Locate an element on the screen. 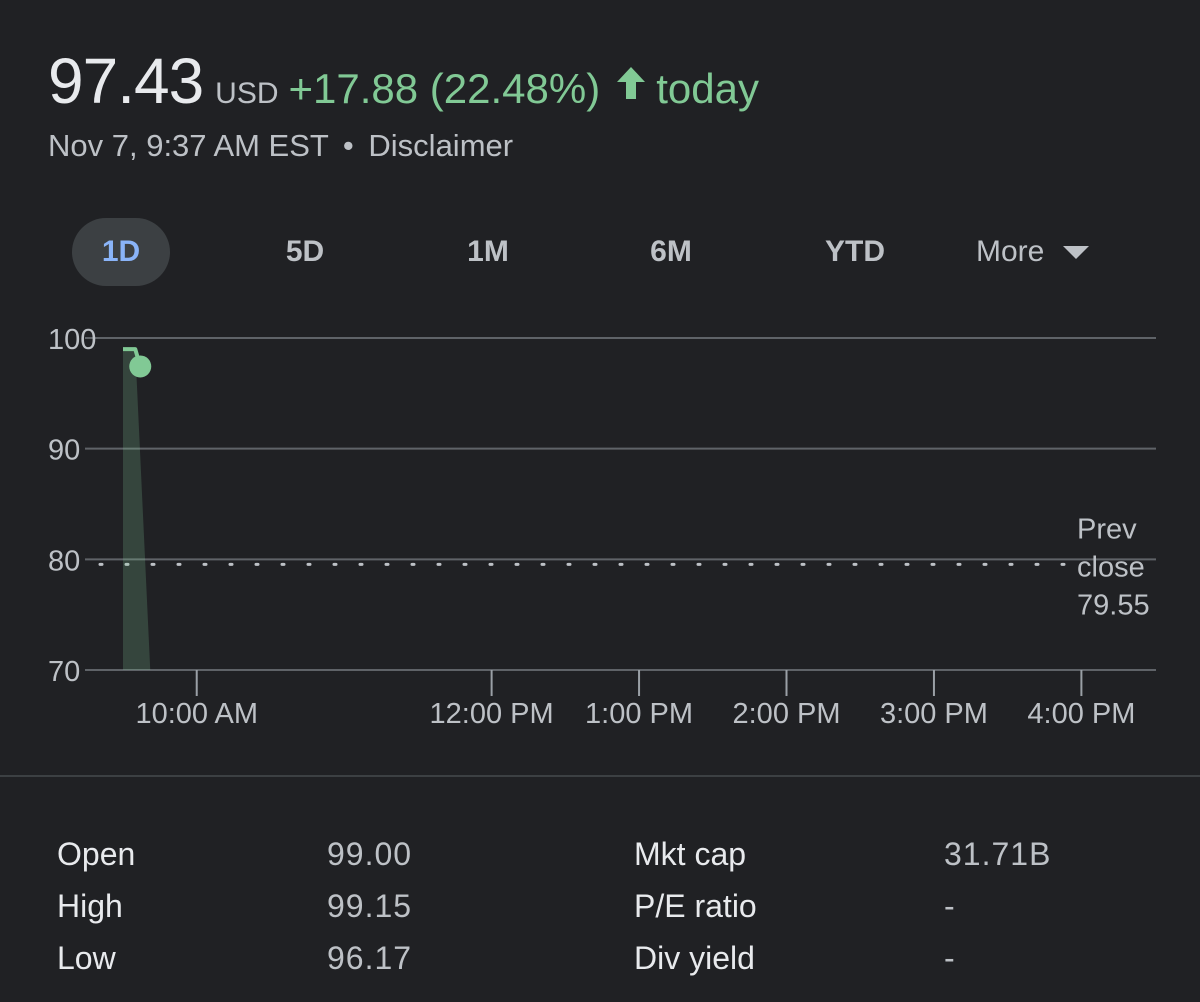 This screenshot has height=1002, width=1200. stat-value-open: 99.00 is located at coordinates (370, 854).